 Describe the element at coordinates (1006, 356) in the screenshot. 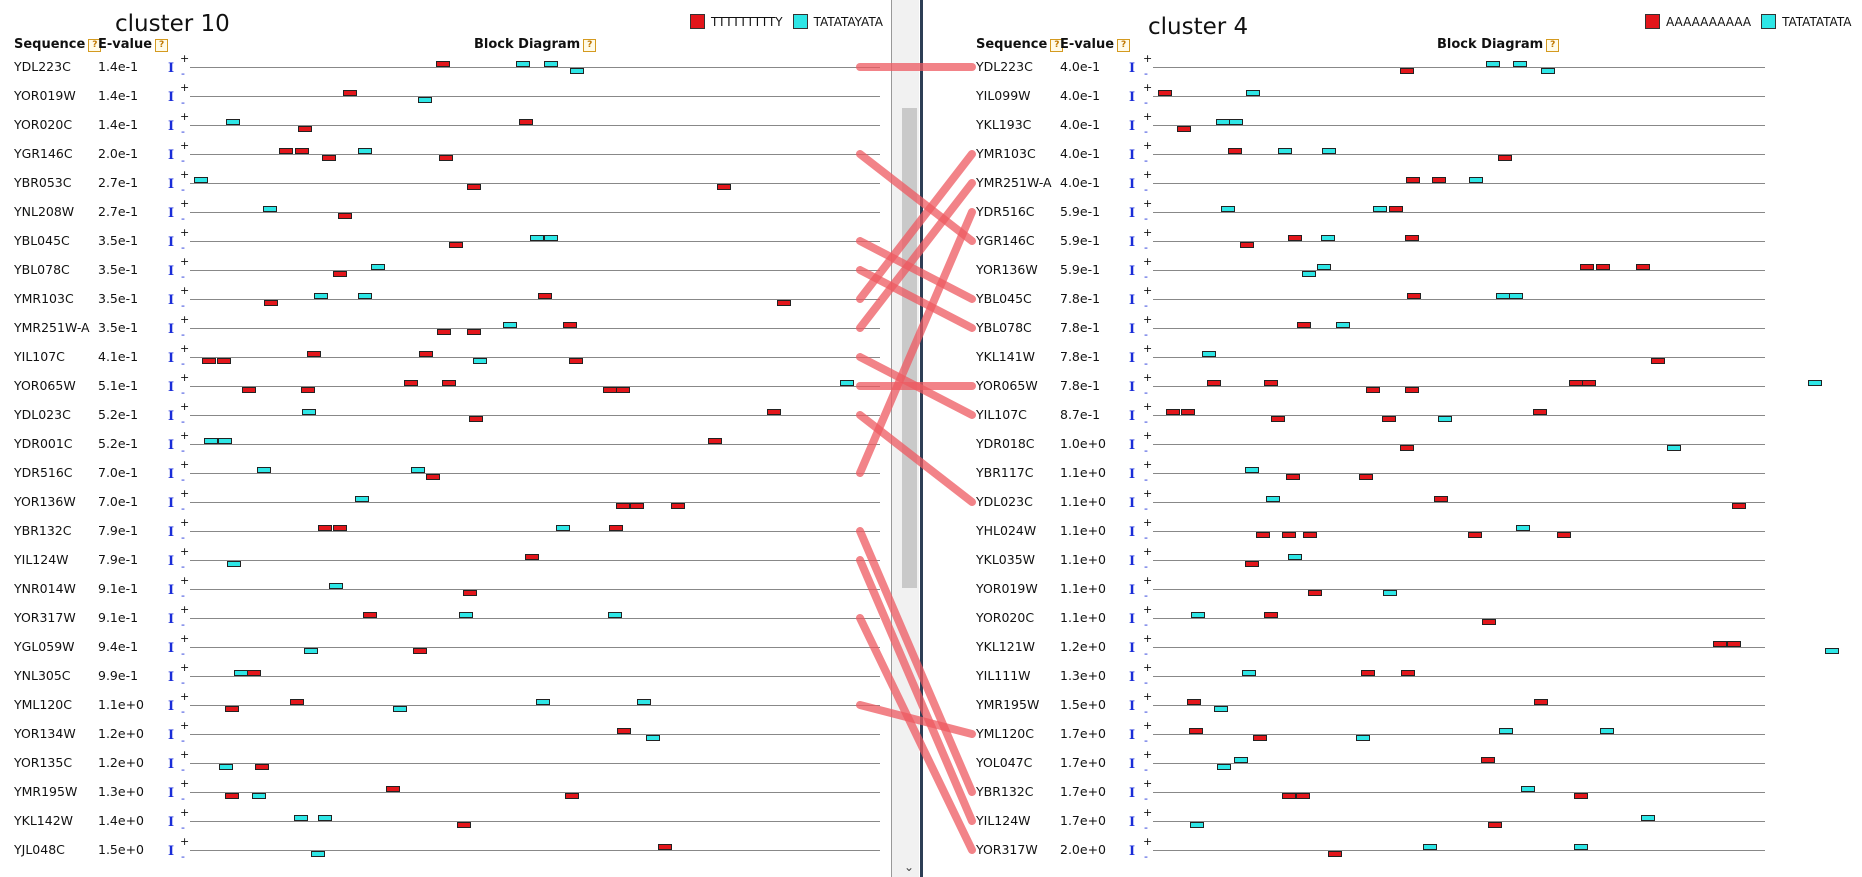

I see `sequence-name: YKL141W` at that location.